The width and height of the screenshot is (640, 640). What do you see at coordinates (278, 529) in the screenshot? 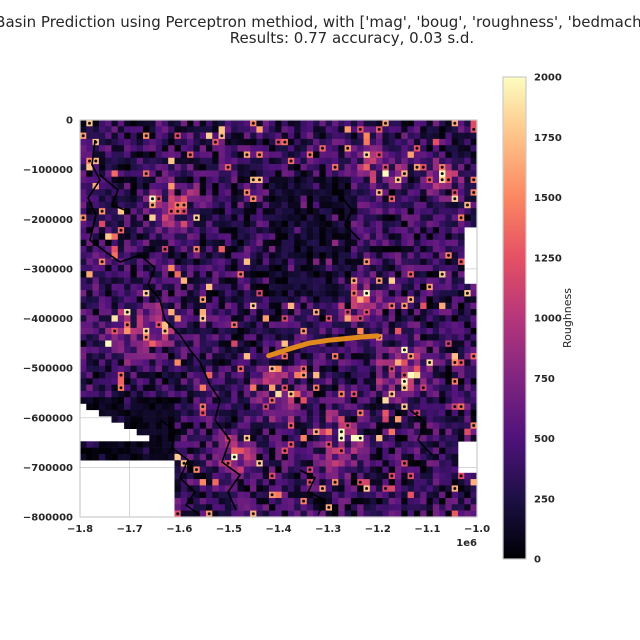
I see `x-tick-label: −1.4` at bounding box center [278, 529].